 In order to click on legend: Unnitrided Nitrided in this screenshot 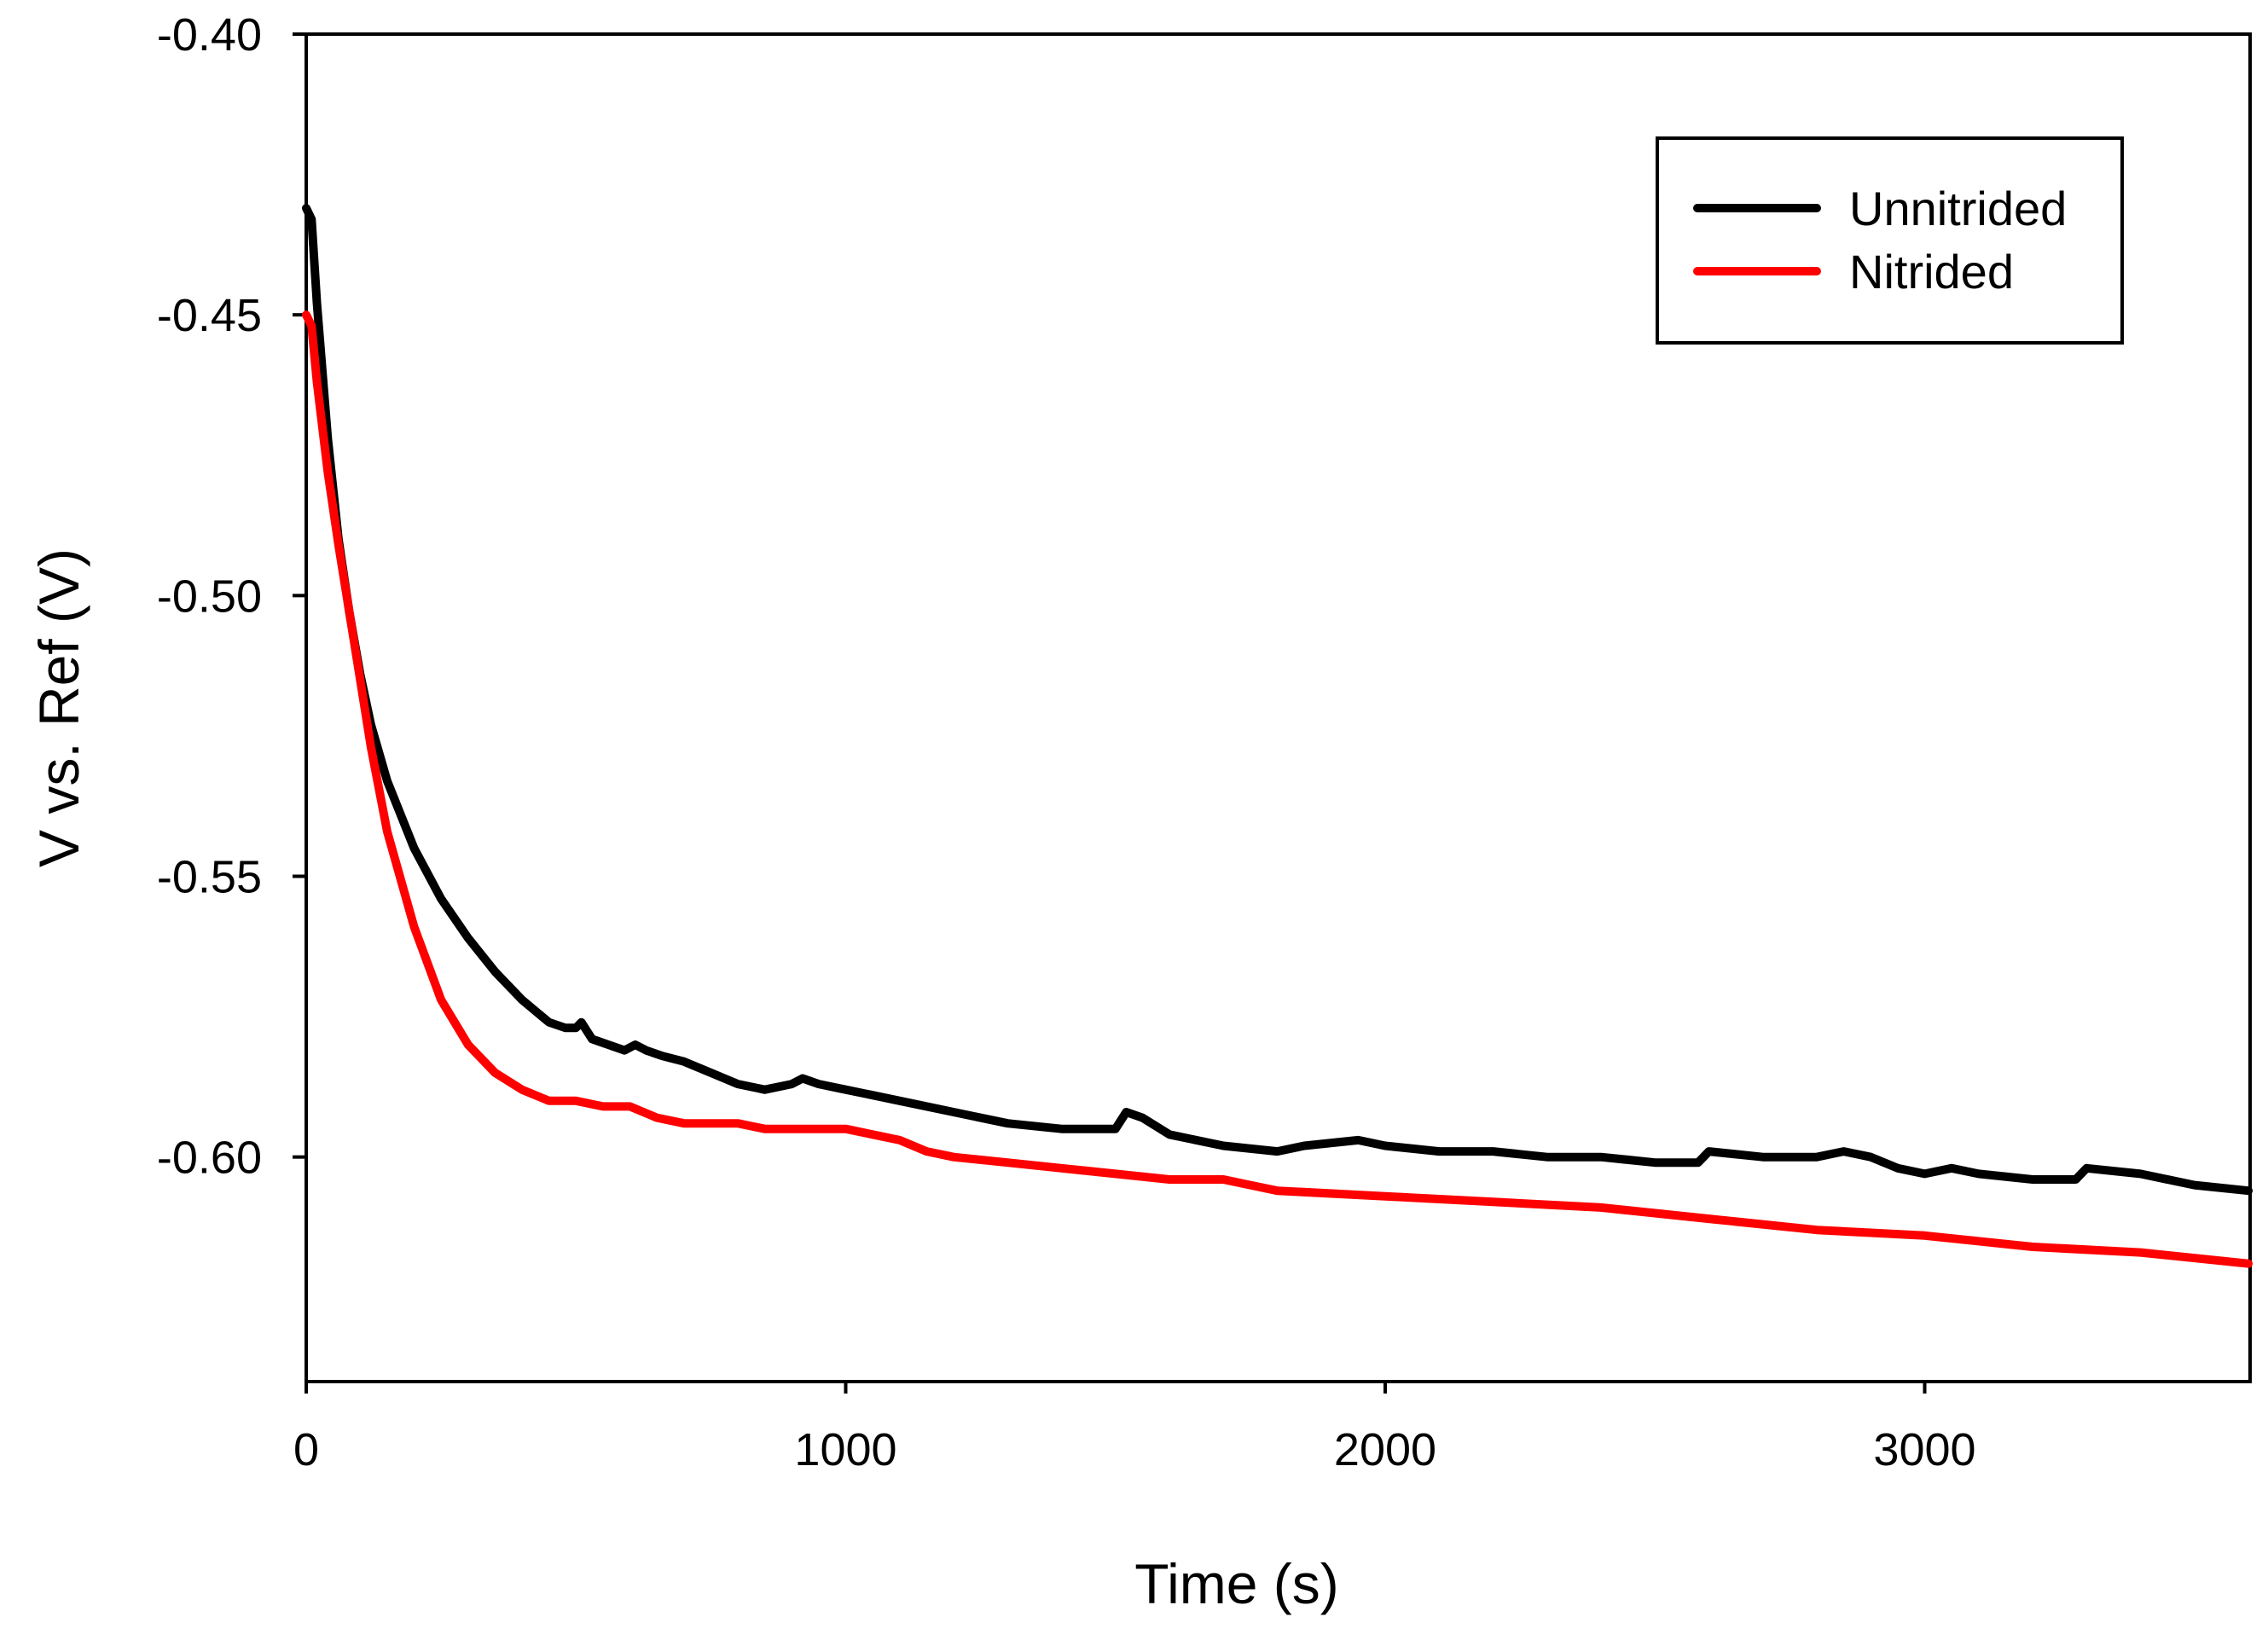, I will do `click(1890, 240)`.